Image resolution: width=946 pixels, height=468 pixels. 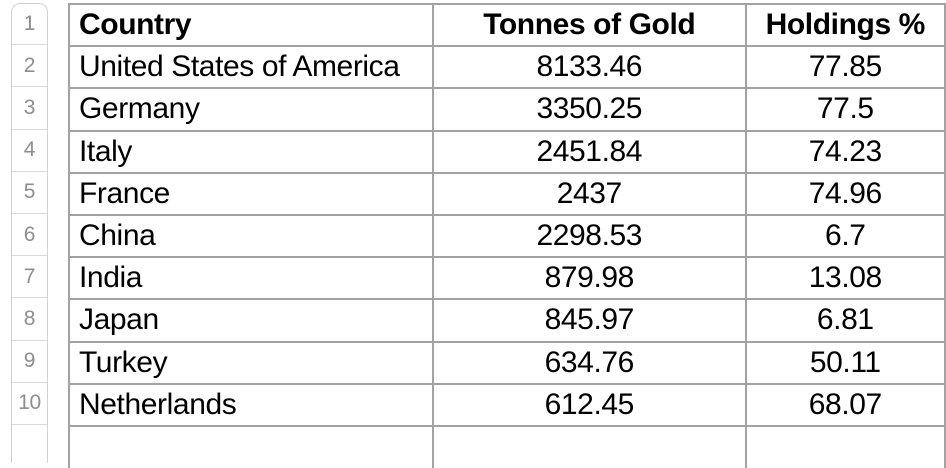 I want to click on row-number: 6, so click(x=29, y=235).